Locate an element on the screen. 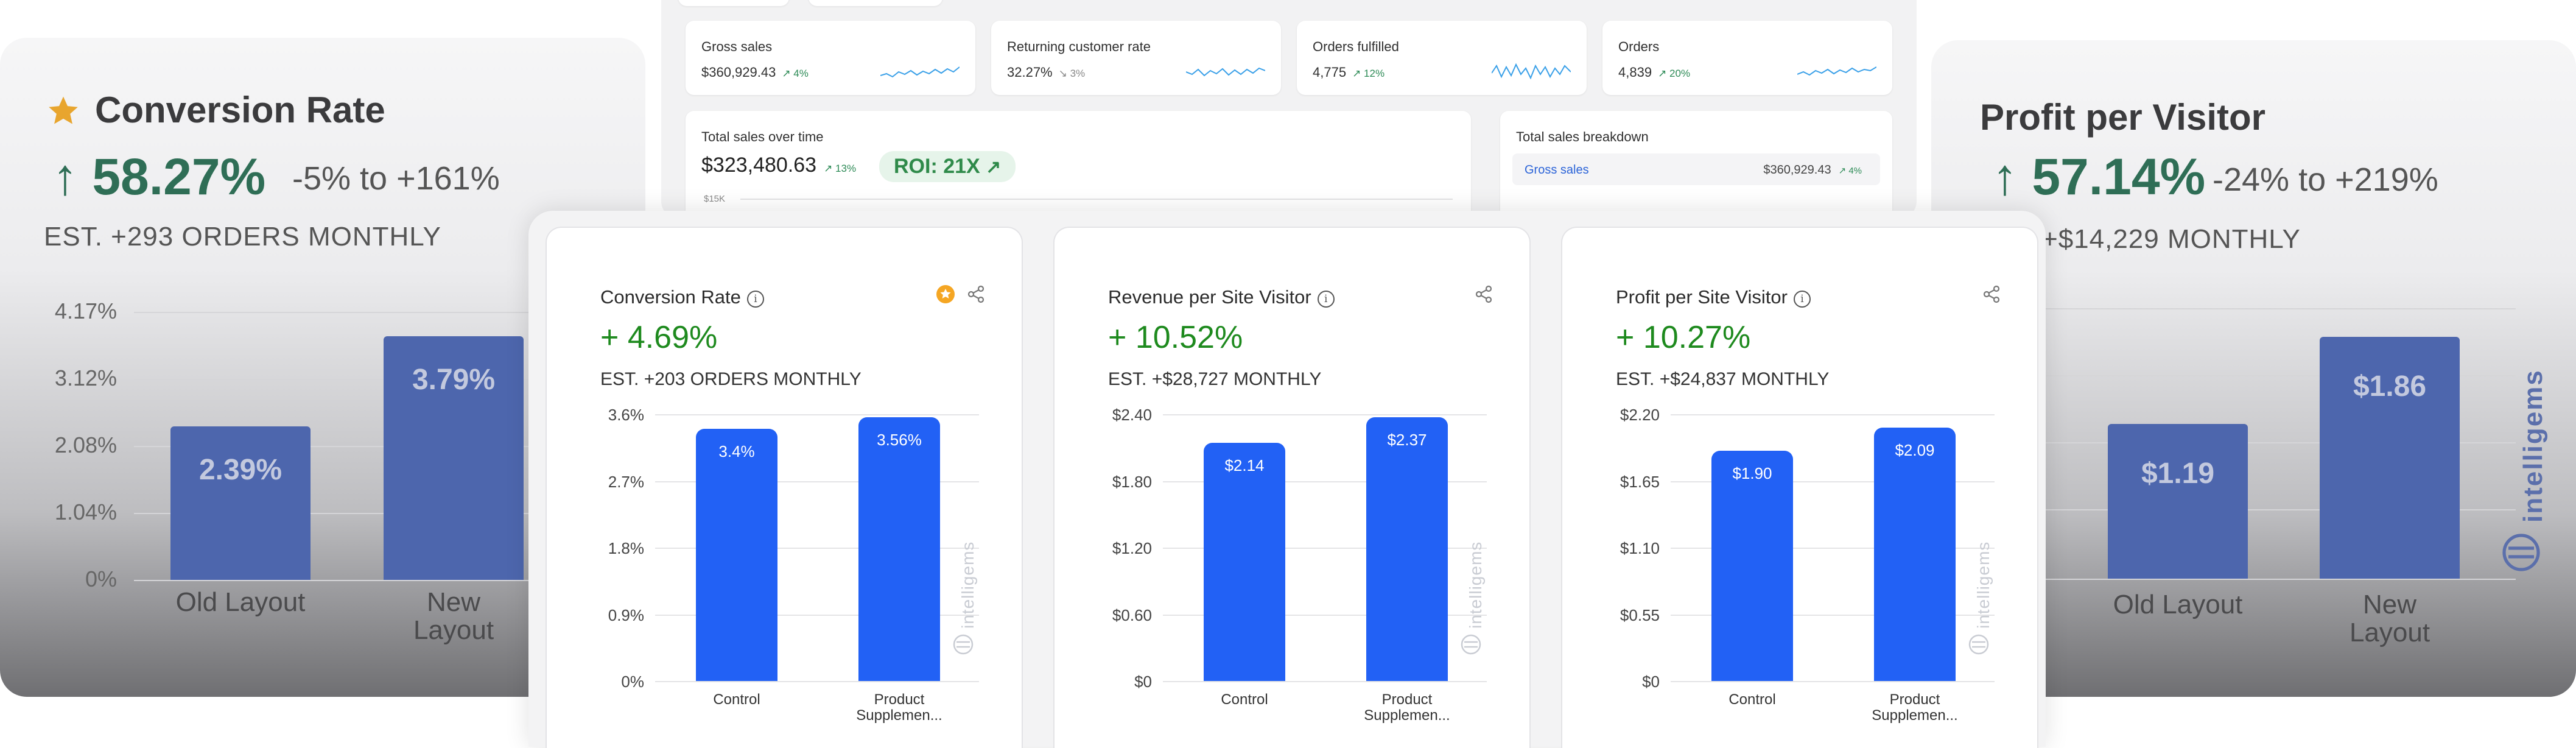 This screenshot has width=2576, height=748. axis-tick: $15K is located at coordinates (715, 199).